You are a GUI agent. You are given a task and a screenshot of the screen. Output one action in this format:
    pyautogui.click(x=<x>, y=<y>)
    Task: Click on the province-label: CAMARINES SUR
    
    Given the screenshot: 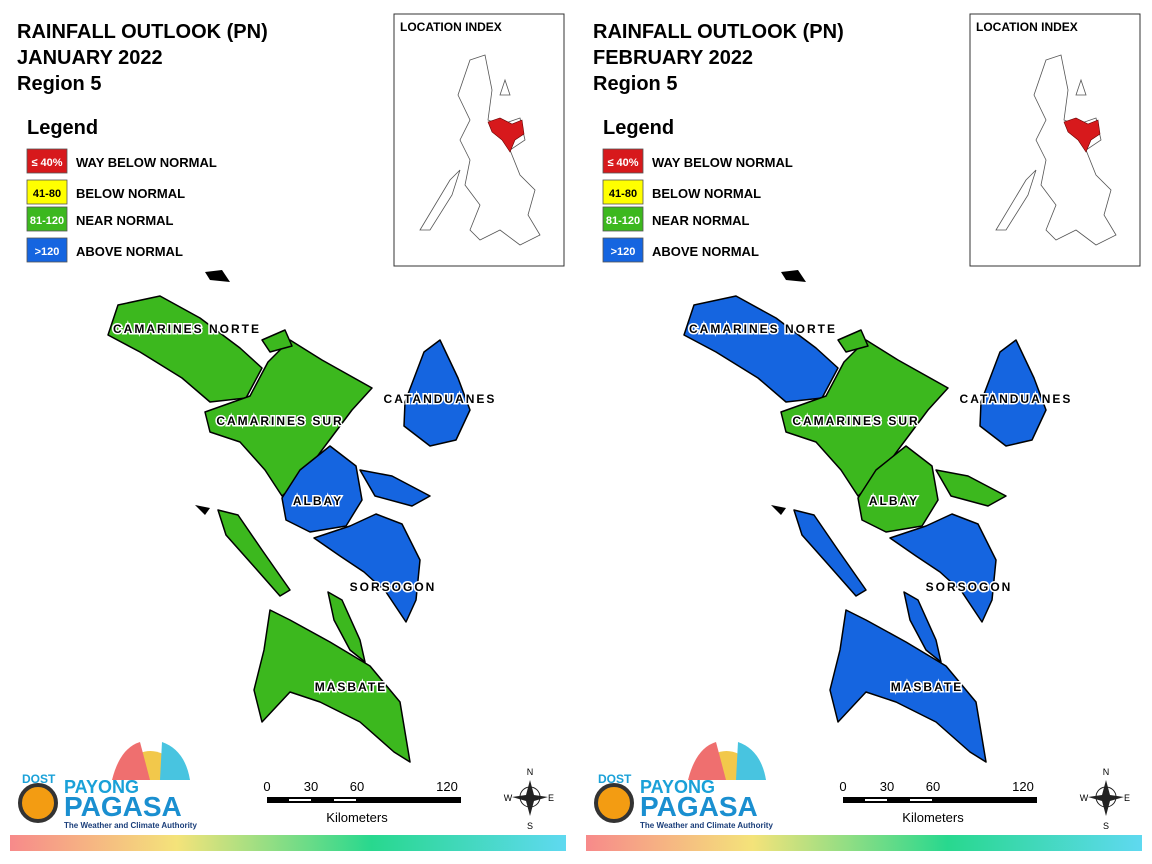 What is the action you would take?
    pyautogui.click(x=279, y=421)
    